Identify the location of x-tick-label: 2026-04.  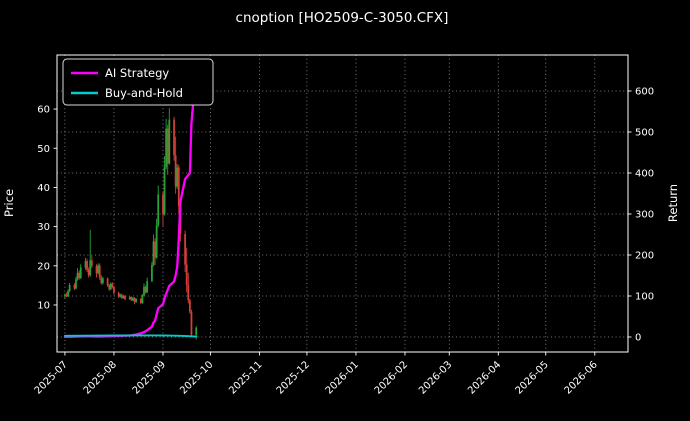
(484, 377).